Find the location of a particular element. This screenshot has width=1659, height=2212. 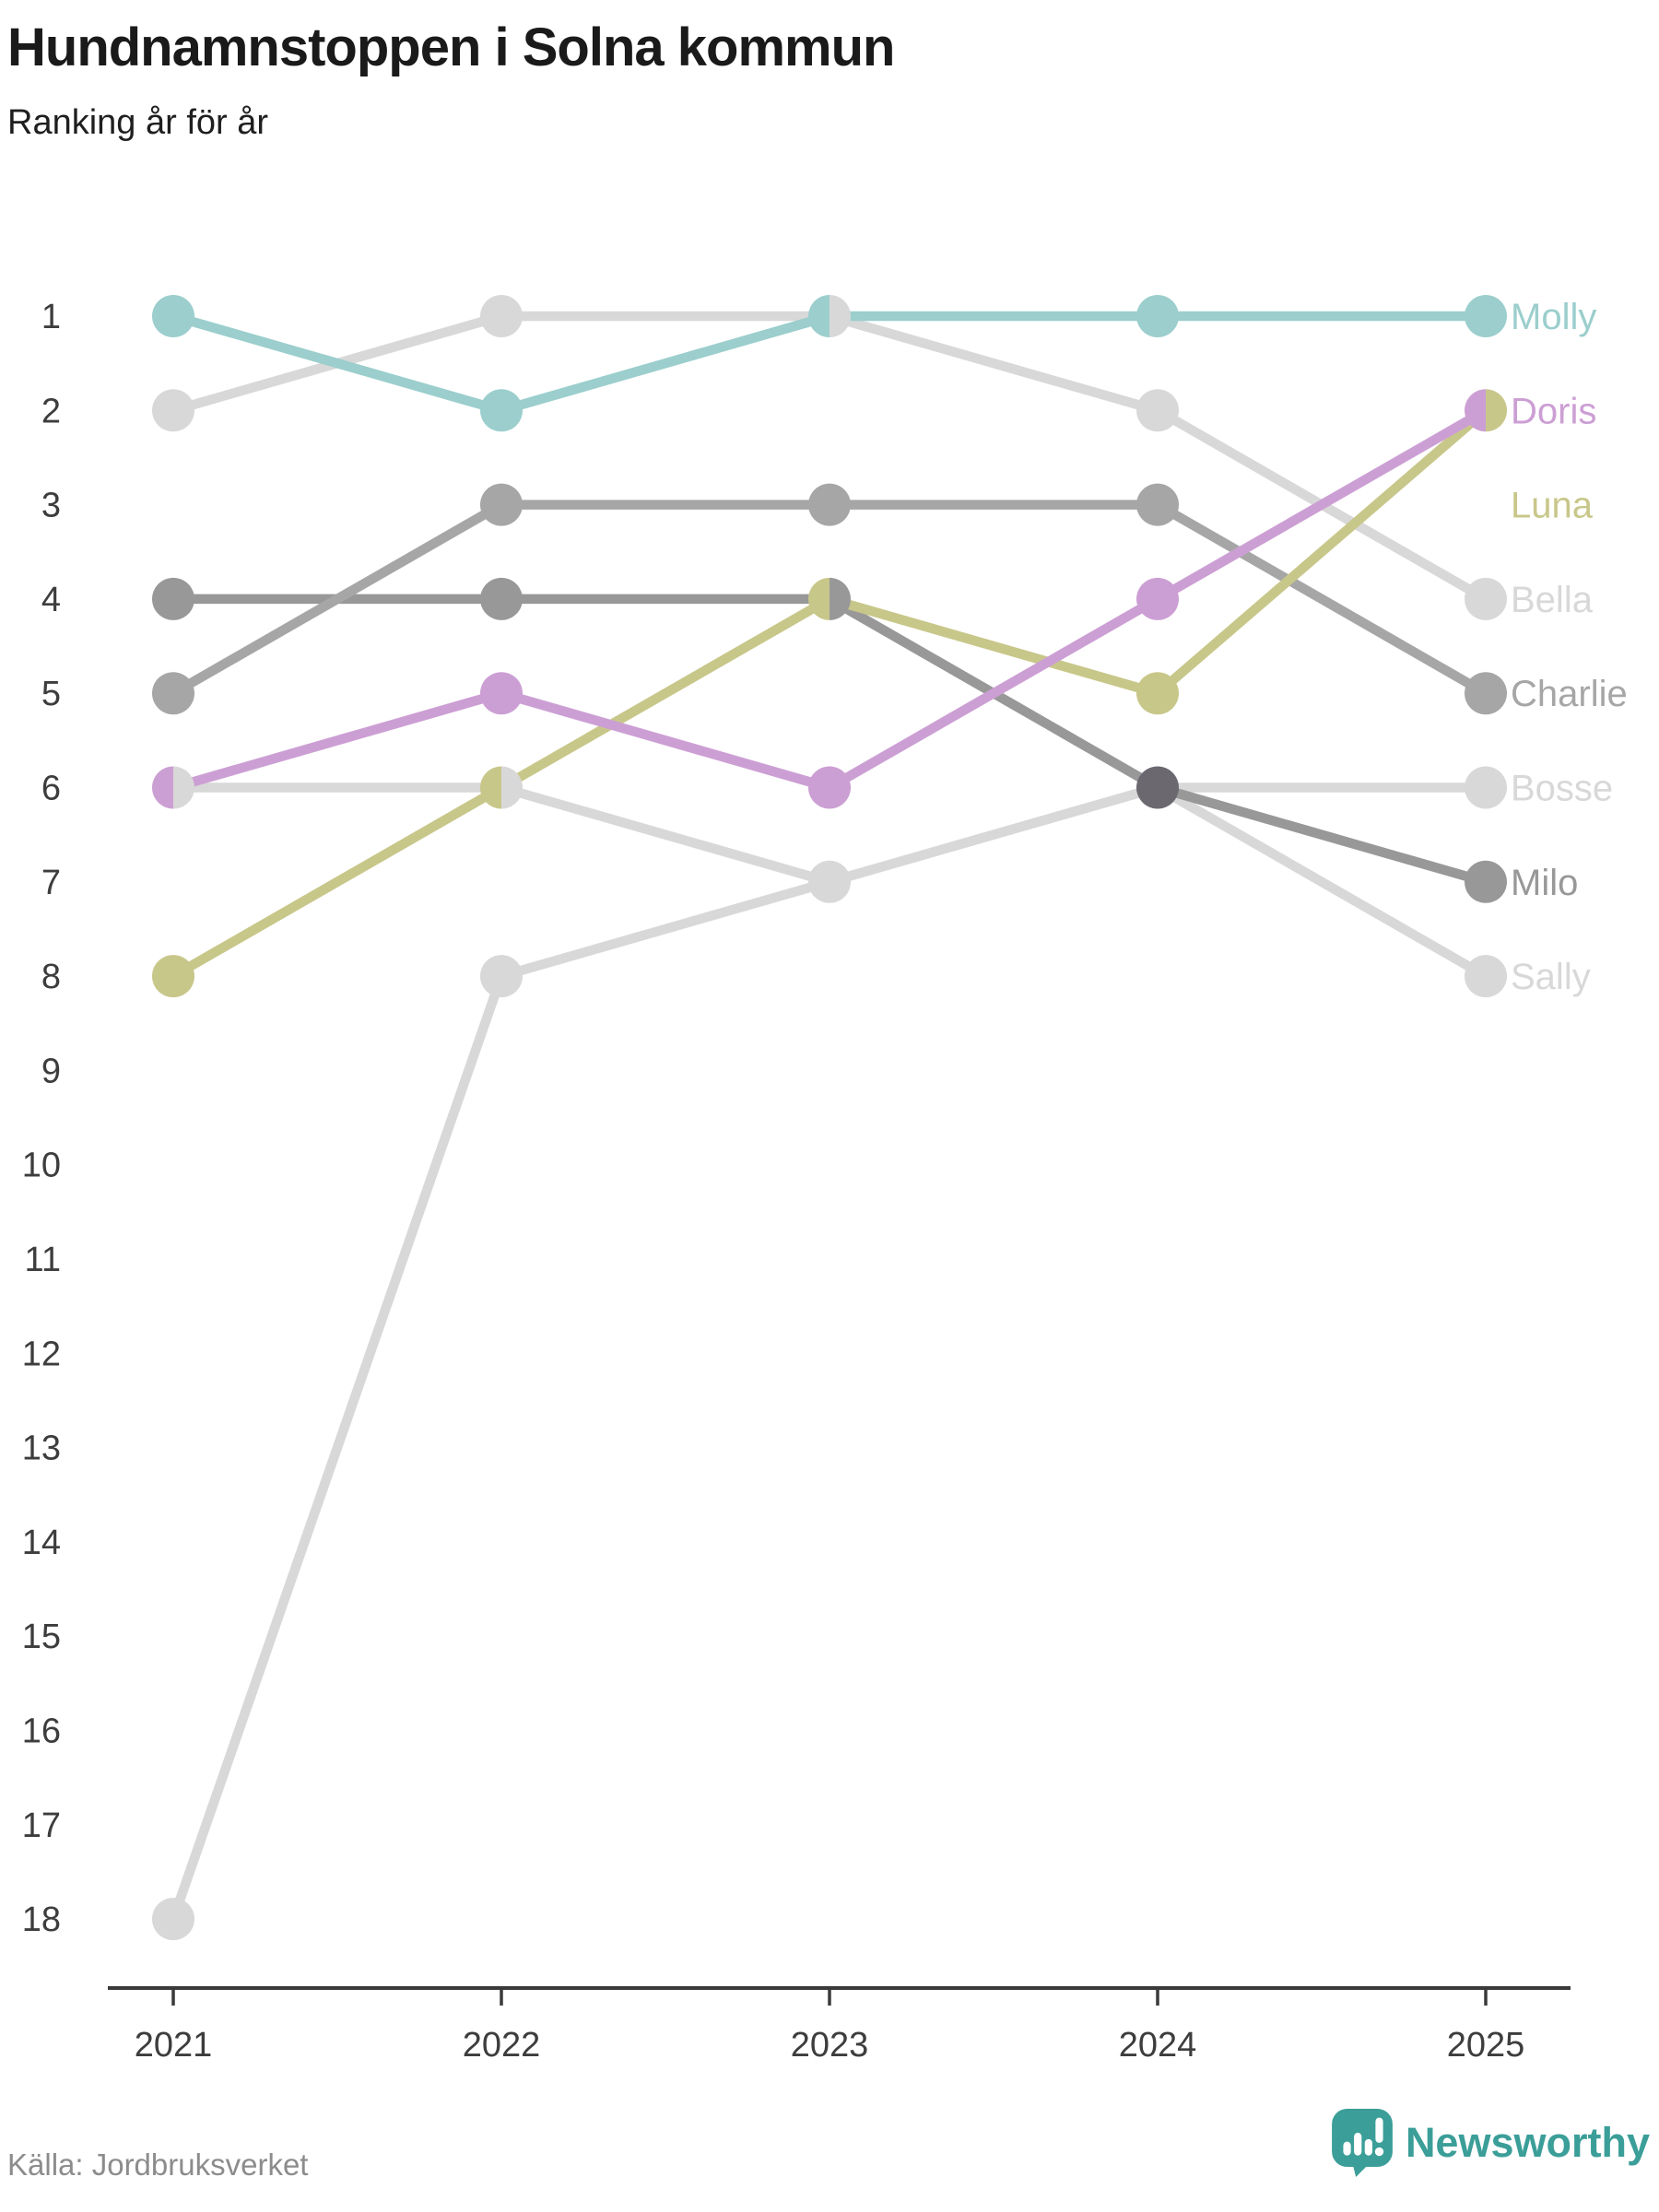

y-tick-label: 1 is located at coordinates (51, 317).